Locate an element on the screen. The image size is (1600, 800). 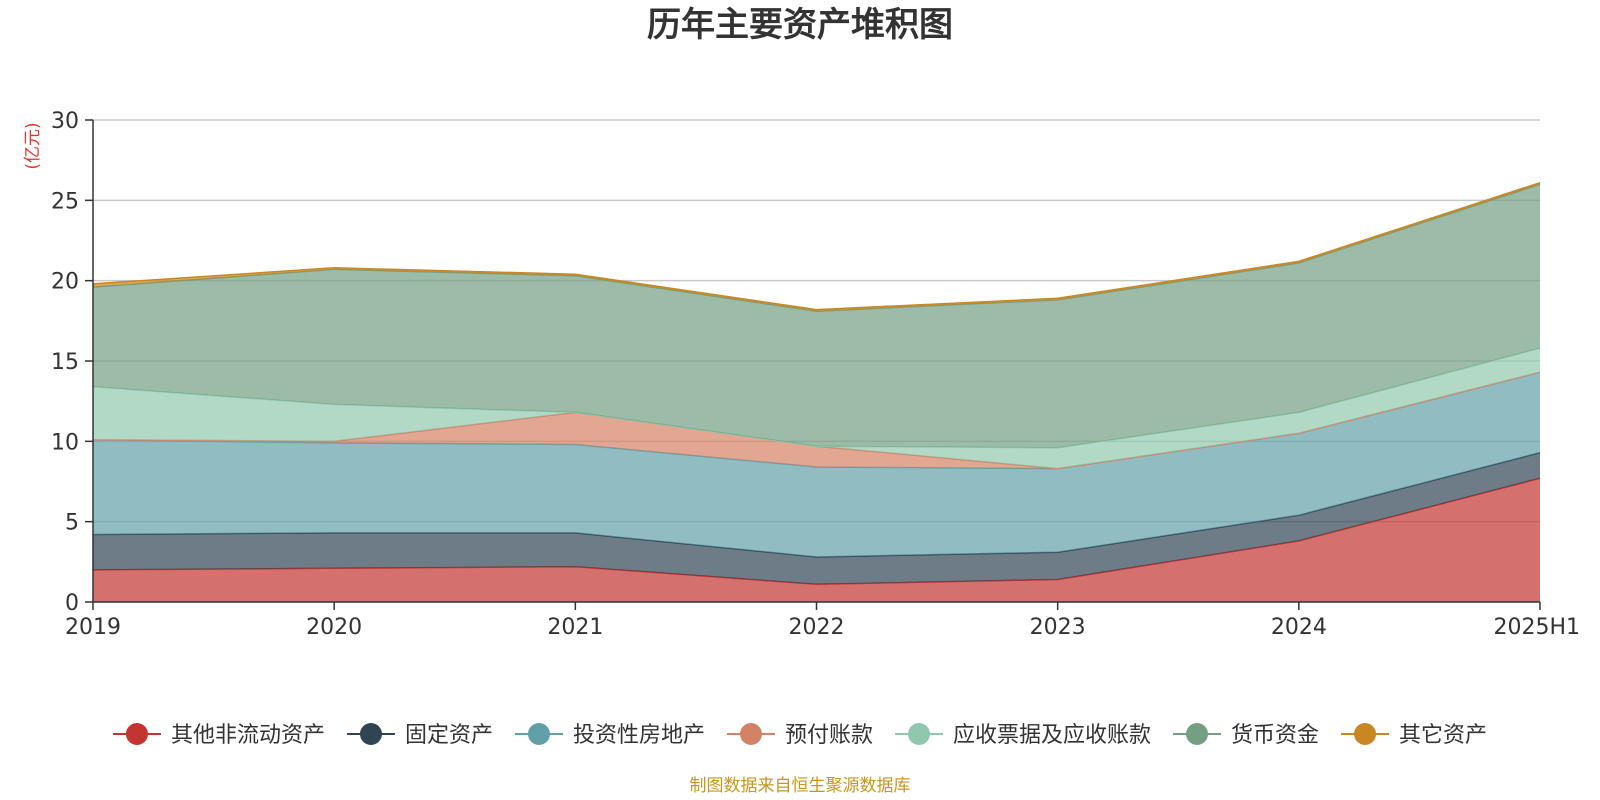
legend-item-2: 投资性房地产 is located at coordinates (609, 735).